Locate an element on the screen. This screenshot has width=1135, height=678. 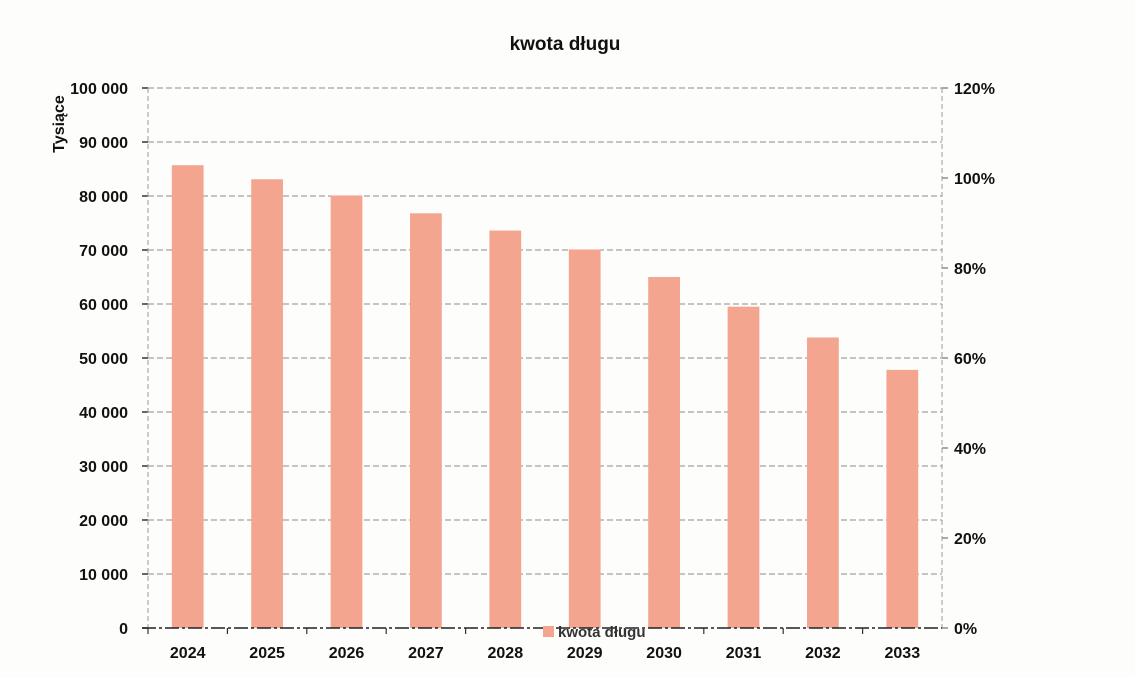
y-tick-label: 100 000 is located at coordinates (99, 89).